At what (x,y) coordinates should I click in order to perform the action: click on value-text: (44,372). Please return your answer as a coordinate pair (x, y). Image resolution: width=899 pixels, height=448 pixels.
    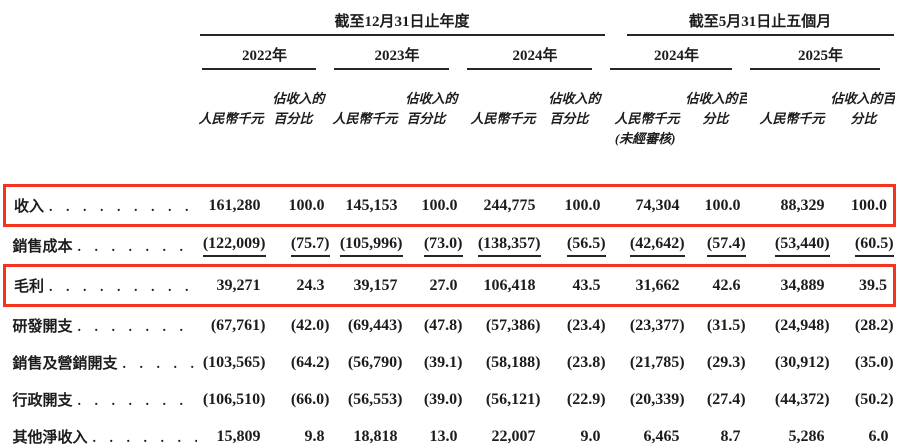
    Looking at the image, I should click on (802, 399).